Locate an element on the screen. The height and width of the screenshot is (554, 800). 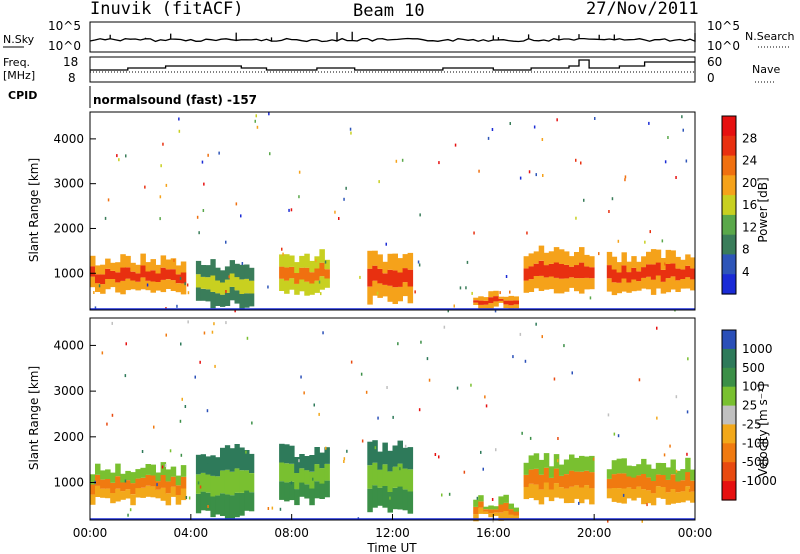
colorbar-tick-label: 28 is located at coordinates (749, 138).